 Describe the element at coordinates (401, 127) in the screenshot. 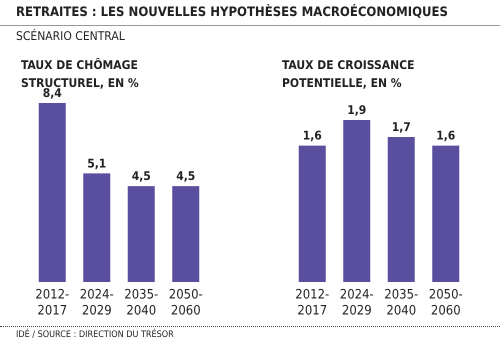

I see `data-label: 1,7` at that location.